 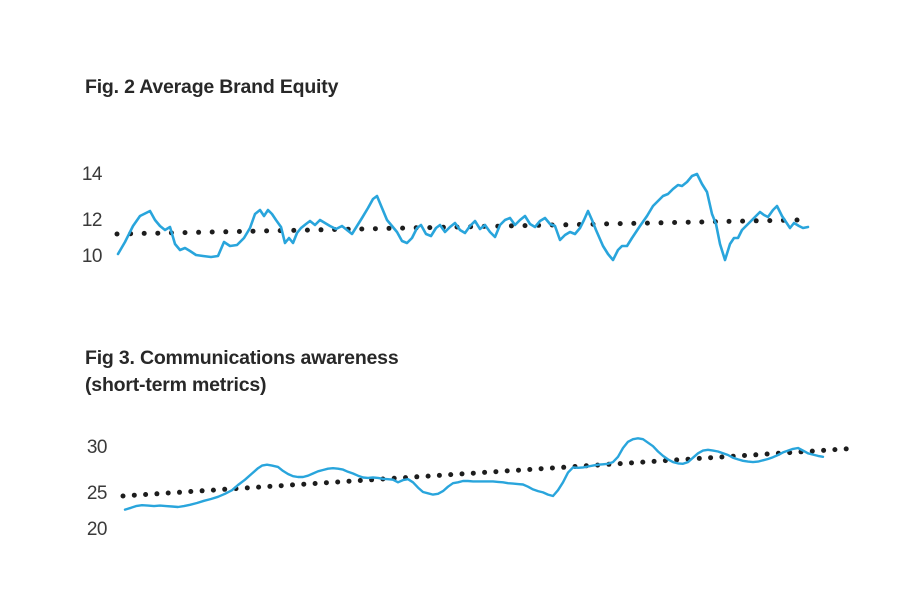 I want to click on fig3-ytick-20: 20, so click(x=97, y=529).